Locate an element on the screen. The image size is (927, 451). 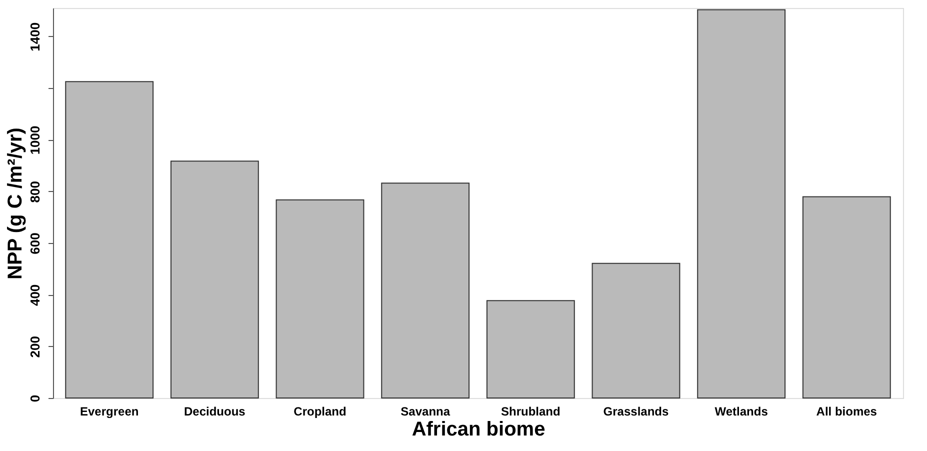
x-tick-label: Cropland is located at coordinates (320, 411).